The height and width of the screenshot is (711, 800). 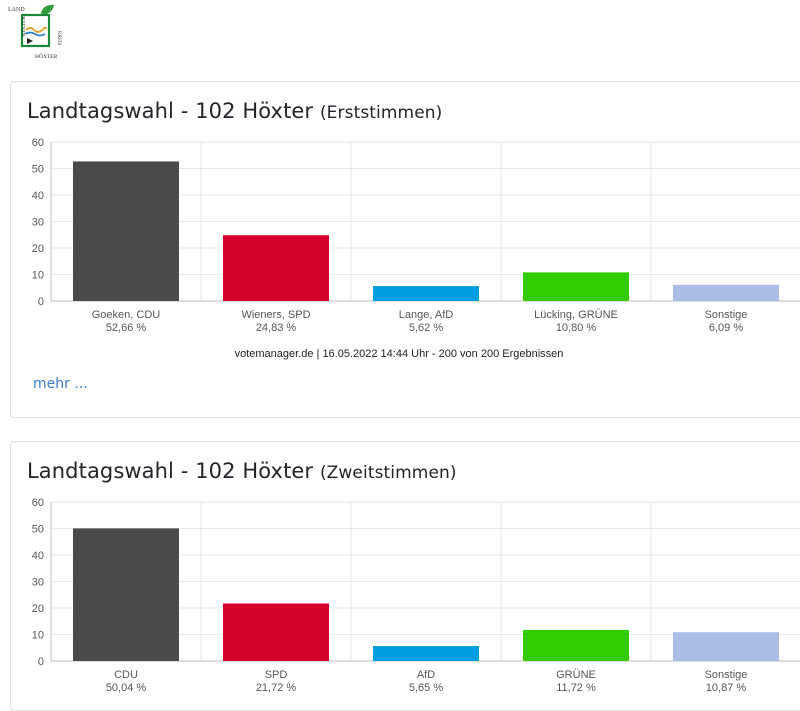 I want to click on value-label: 50,04 %, so click(x=126, y=688).